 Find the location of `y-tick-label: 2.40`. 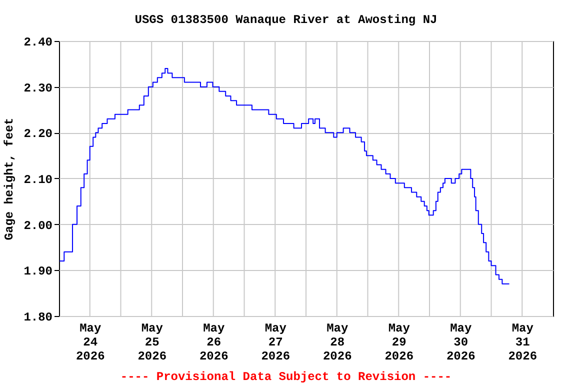

y-tick-label: 2.40 is located at coordinates (38, 43).